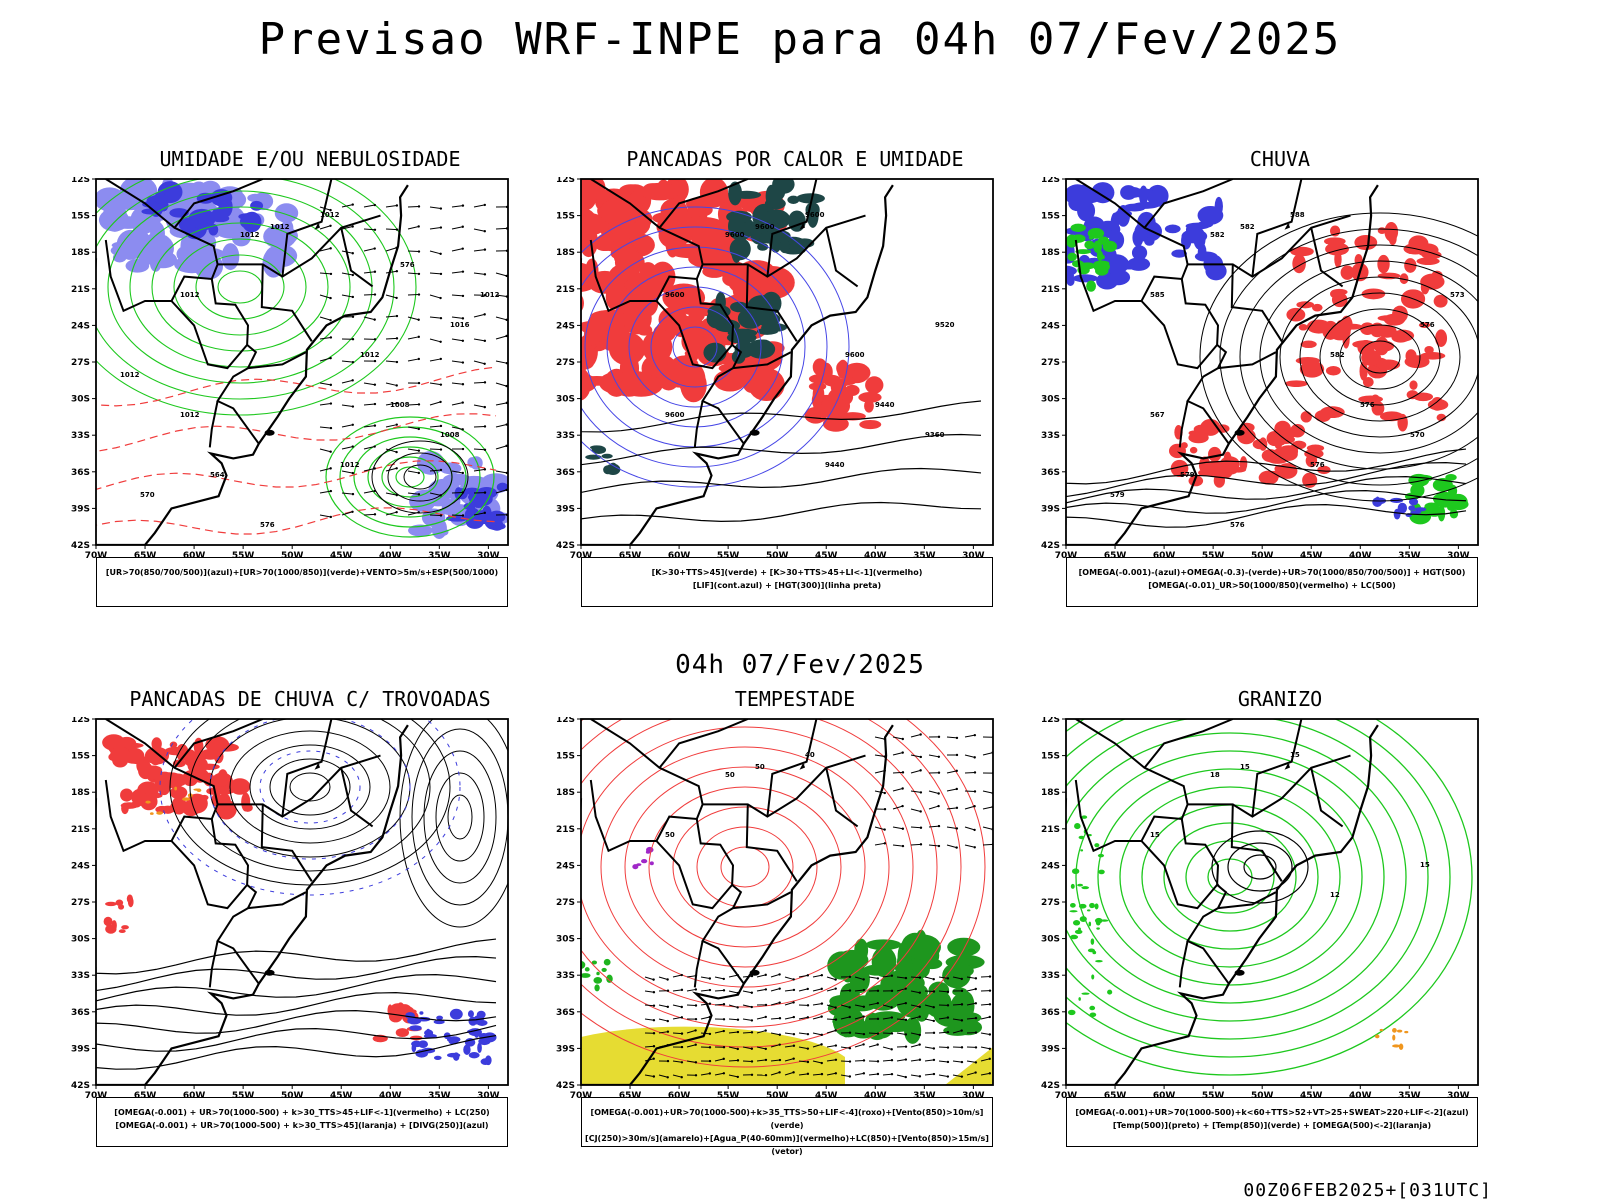  What do you see at coordinates (1280, 699) in the screenshot?
I see `panel-title: GRANIZO` at bounding box center [1280, 699].